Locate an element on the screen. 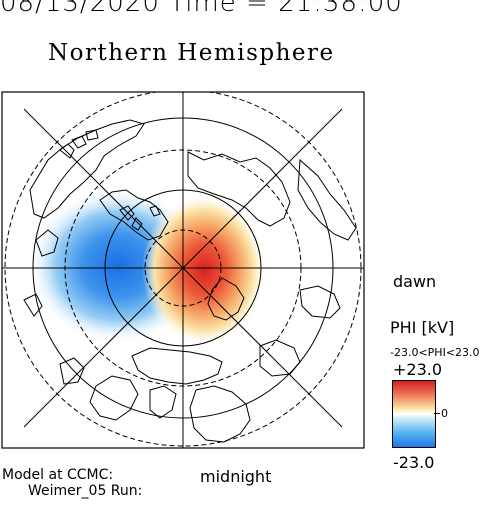 This screenshot has height=508, width=484. colorbar-min-label: -23.0 is located at coordinates (414, 462).